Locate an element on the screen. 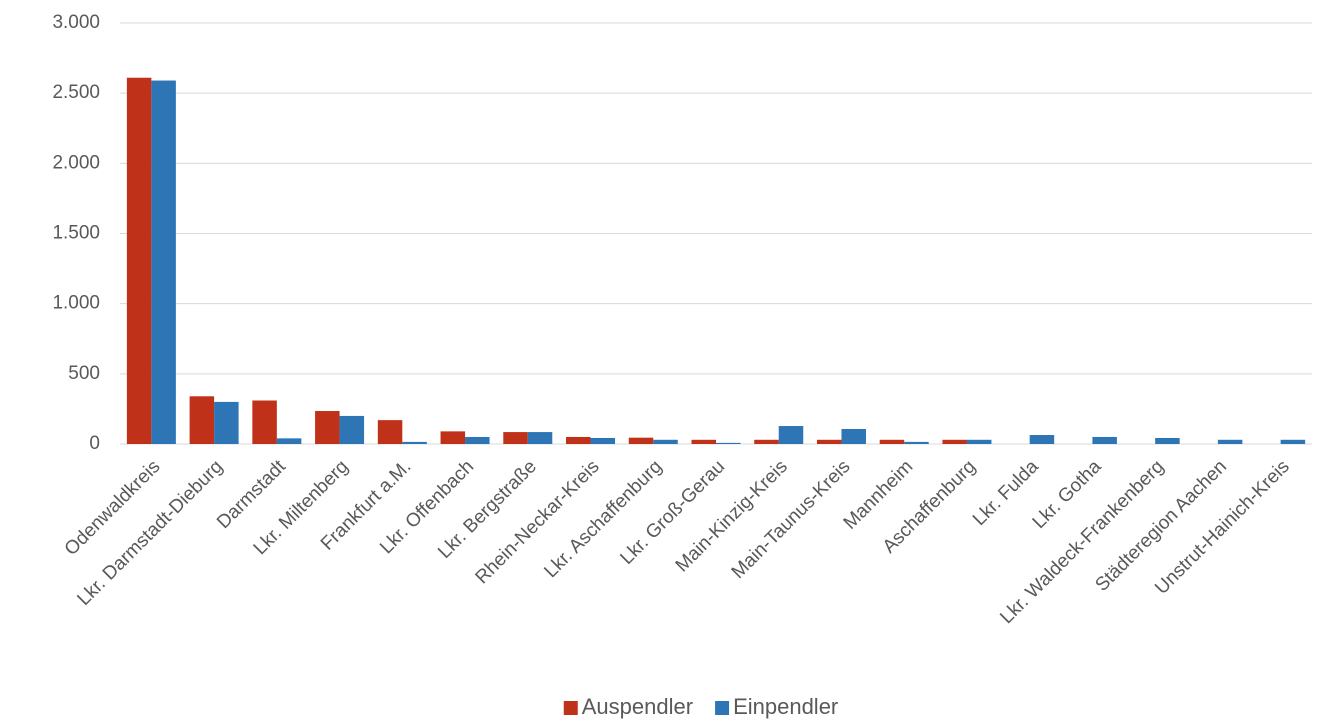  y-tick-label: 2.000 is located at coordinates (76, 162).